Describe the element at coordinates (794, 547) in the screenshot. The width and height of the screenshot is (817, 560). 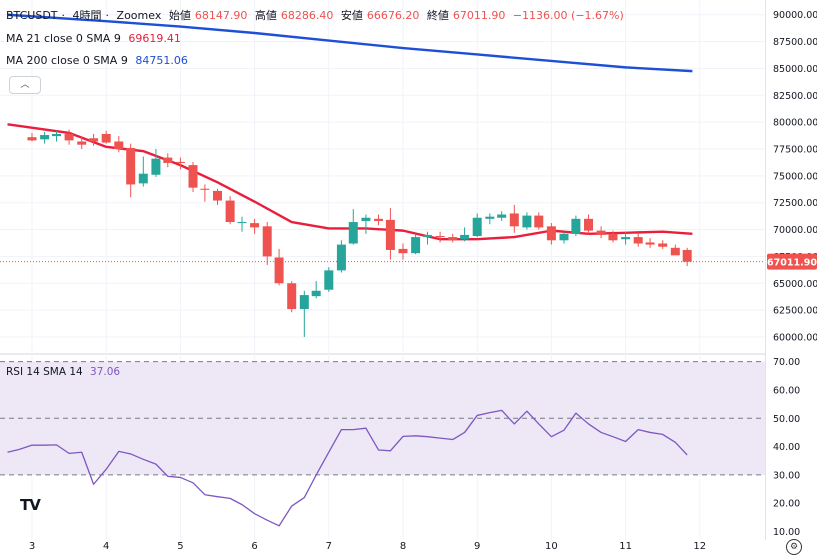
I see `settings-gear-icon: ⚙` at that location.